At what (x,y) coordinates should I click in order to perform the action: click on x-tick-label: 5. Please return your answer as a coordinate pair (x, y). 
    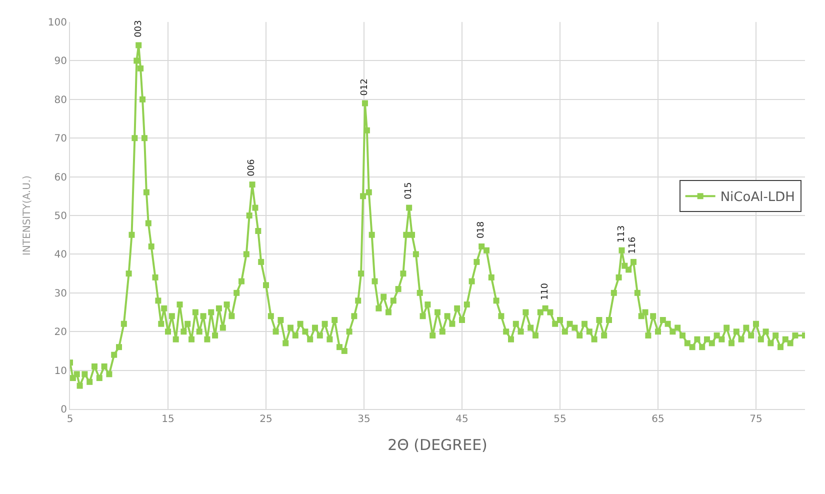
    Looking at the image, I should click on (70, 419).